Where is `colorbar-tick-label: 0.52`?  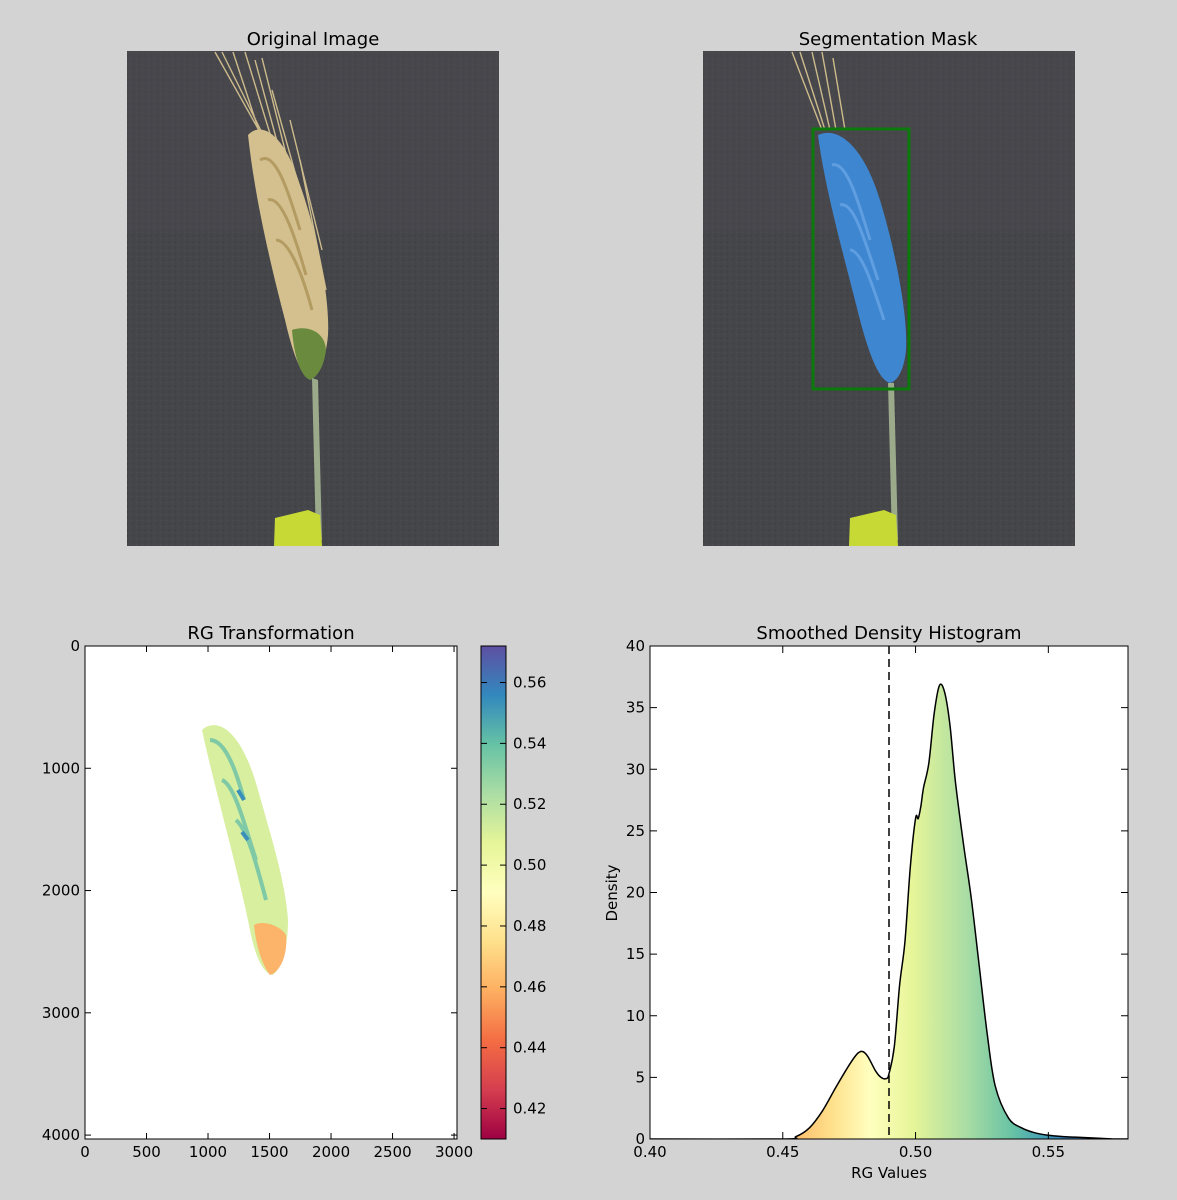
colorbar-tick-label: 0.52 is located at coordinates (529, 804).